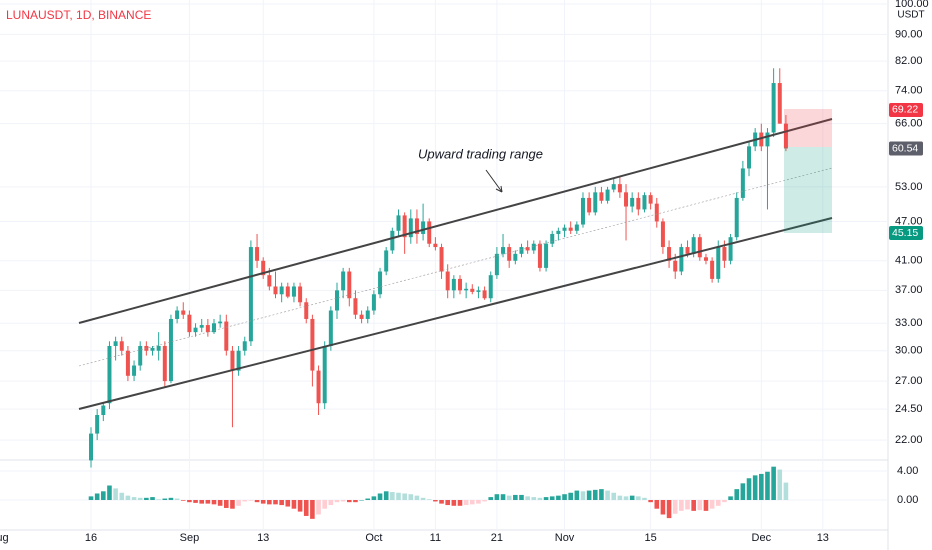  Describe the element at coordinates (909, 124) in the screenshot. I see `y-tick-label: 66.00` at that location.